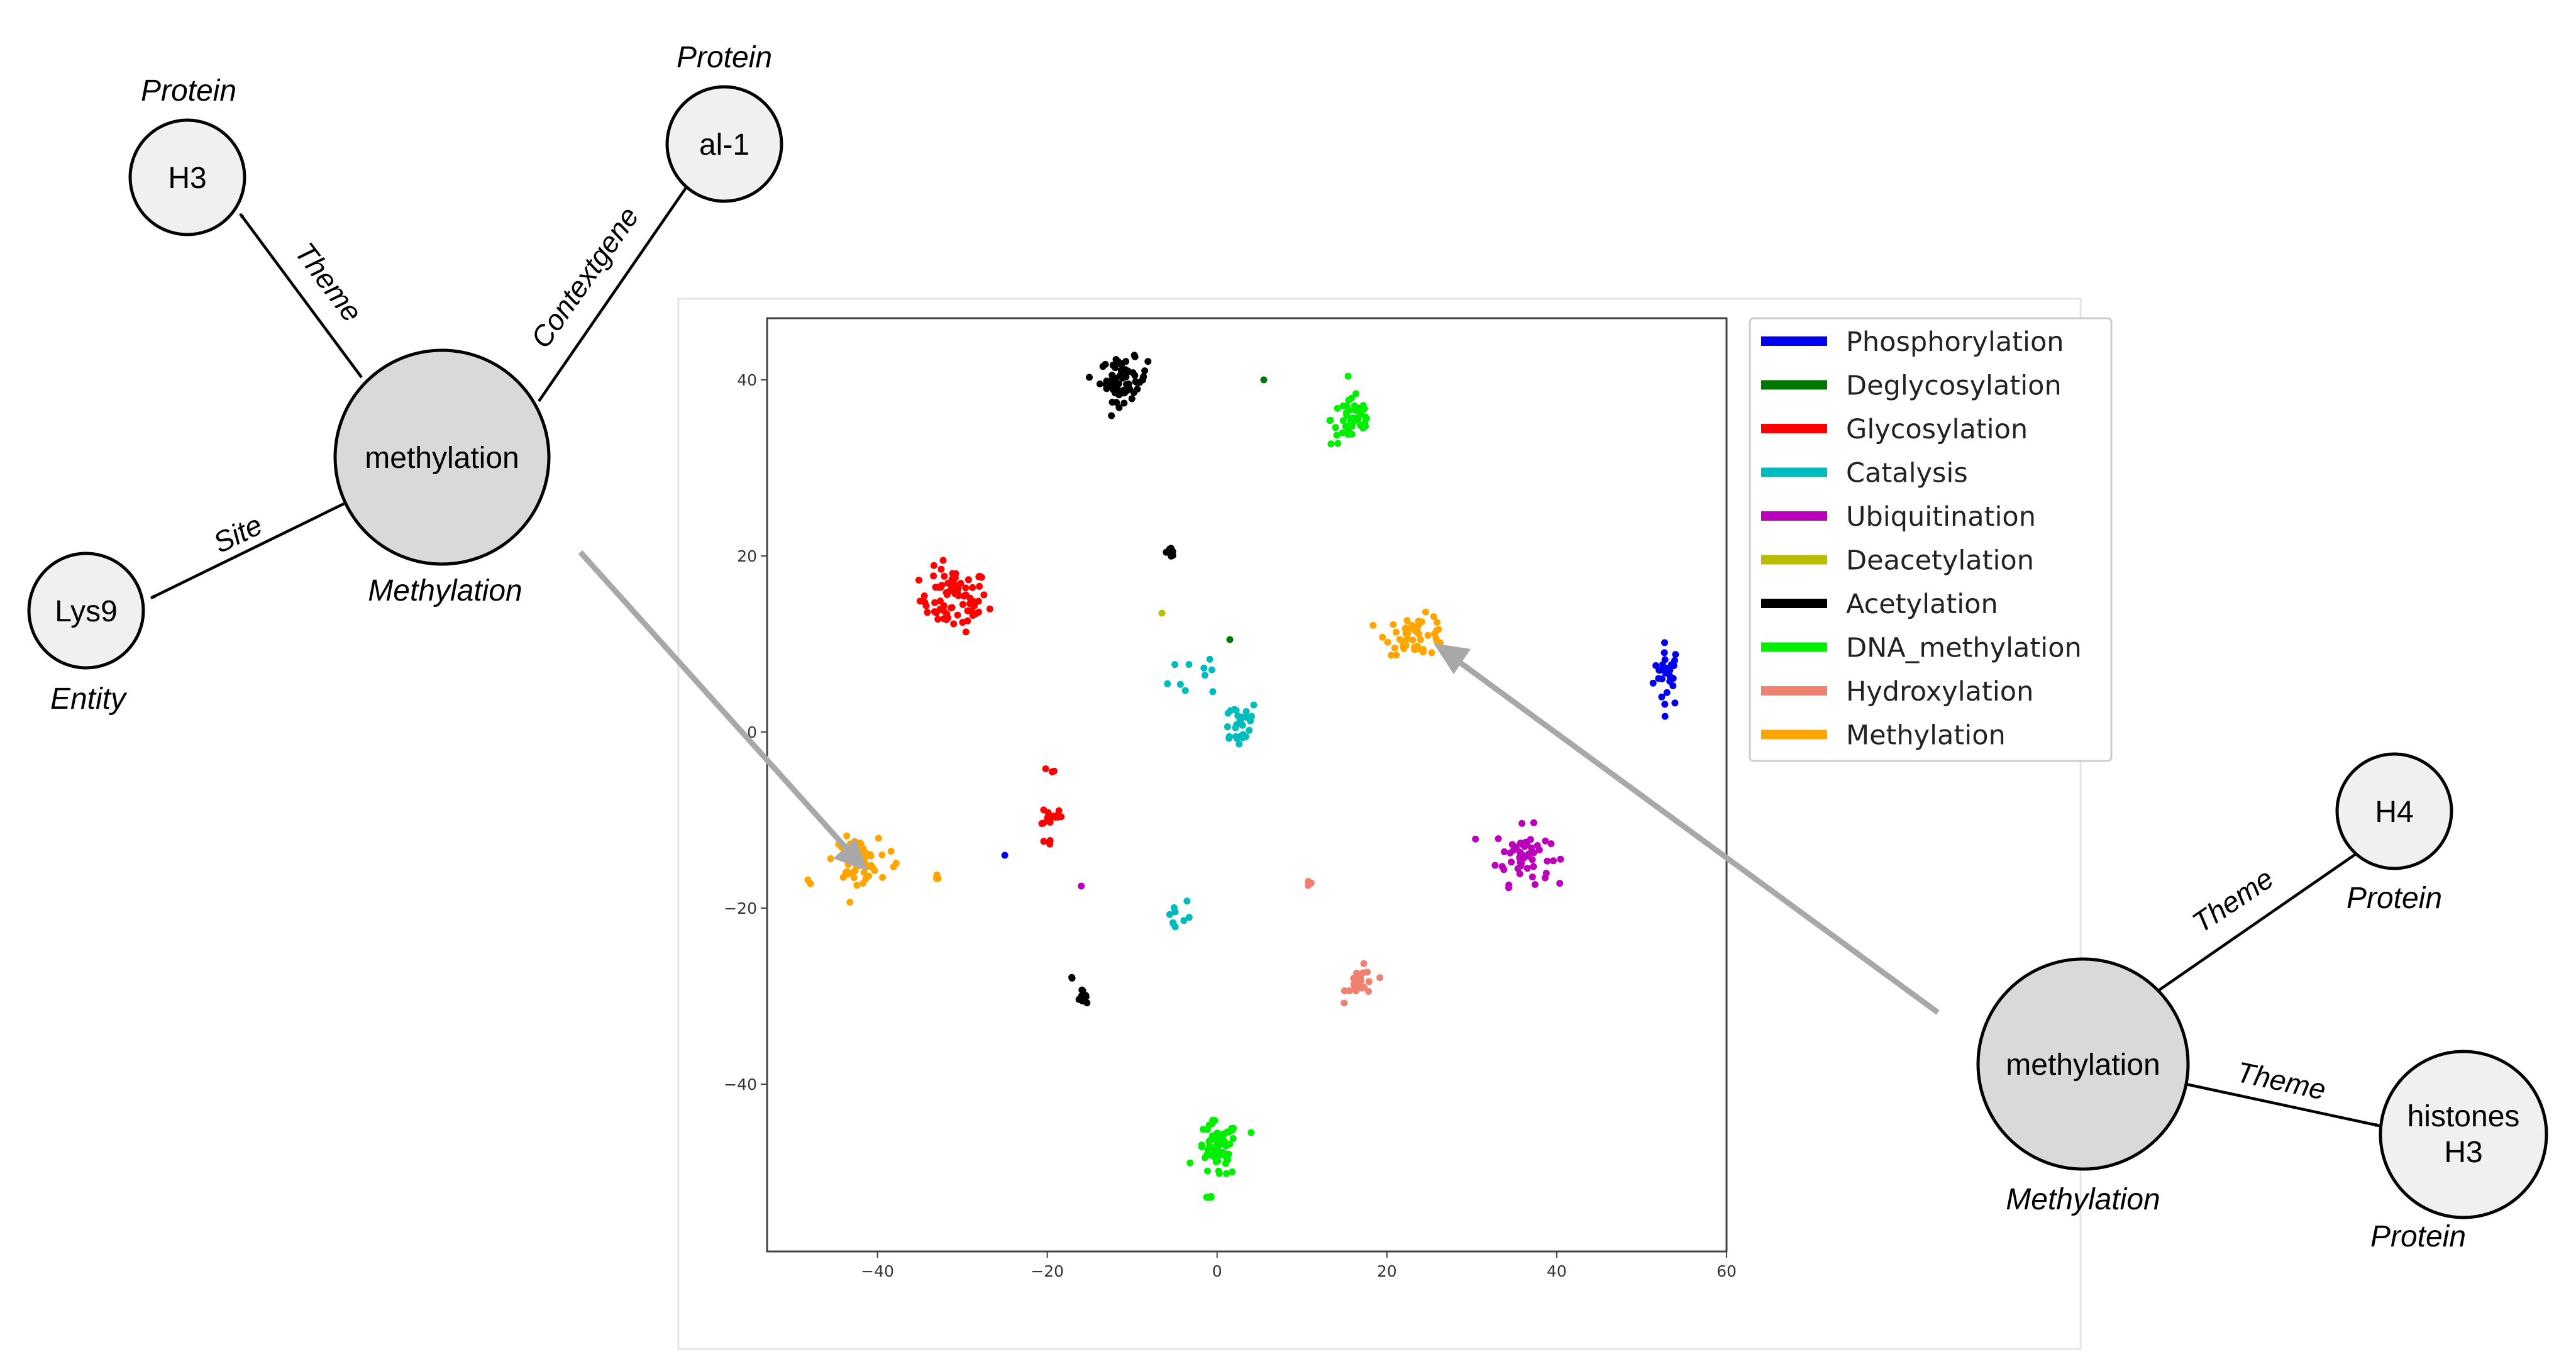 The image size is (2576, 1359). Describe the element at coordinates (1557, 1271) in the screenshot. I see `x-tick-label: 40` at that location.